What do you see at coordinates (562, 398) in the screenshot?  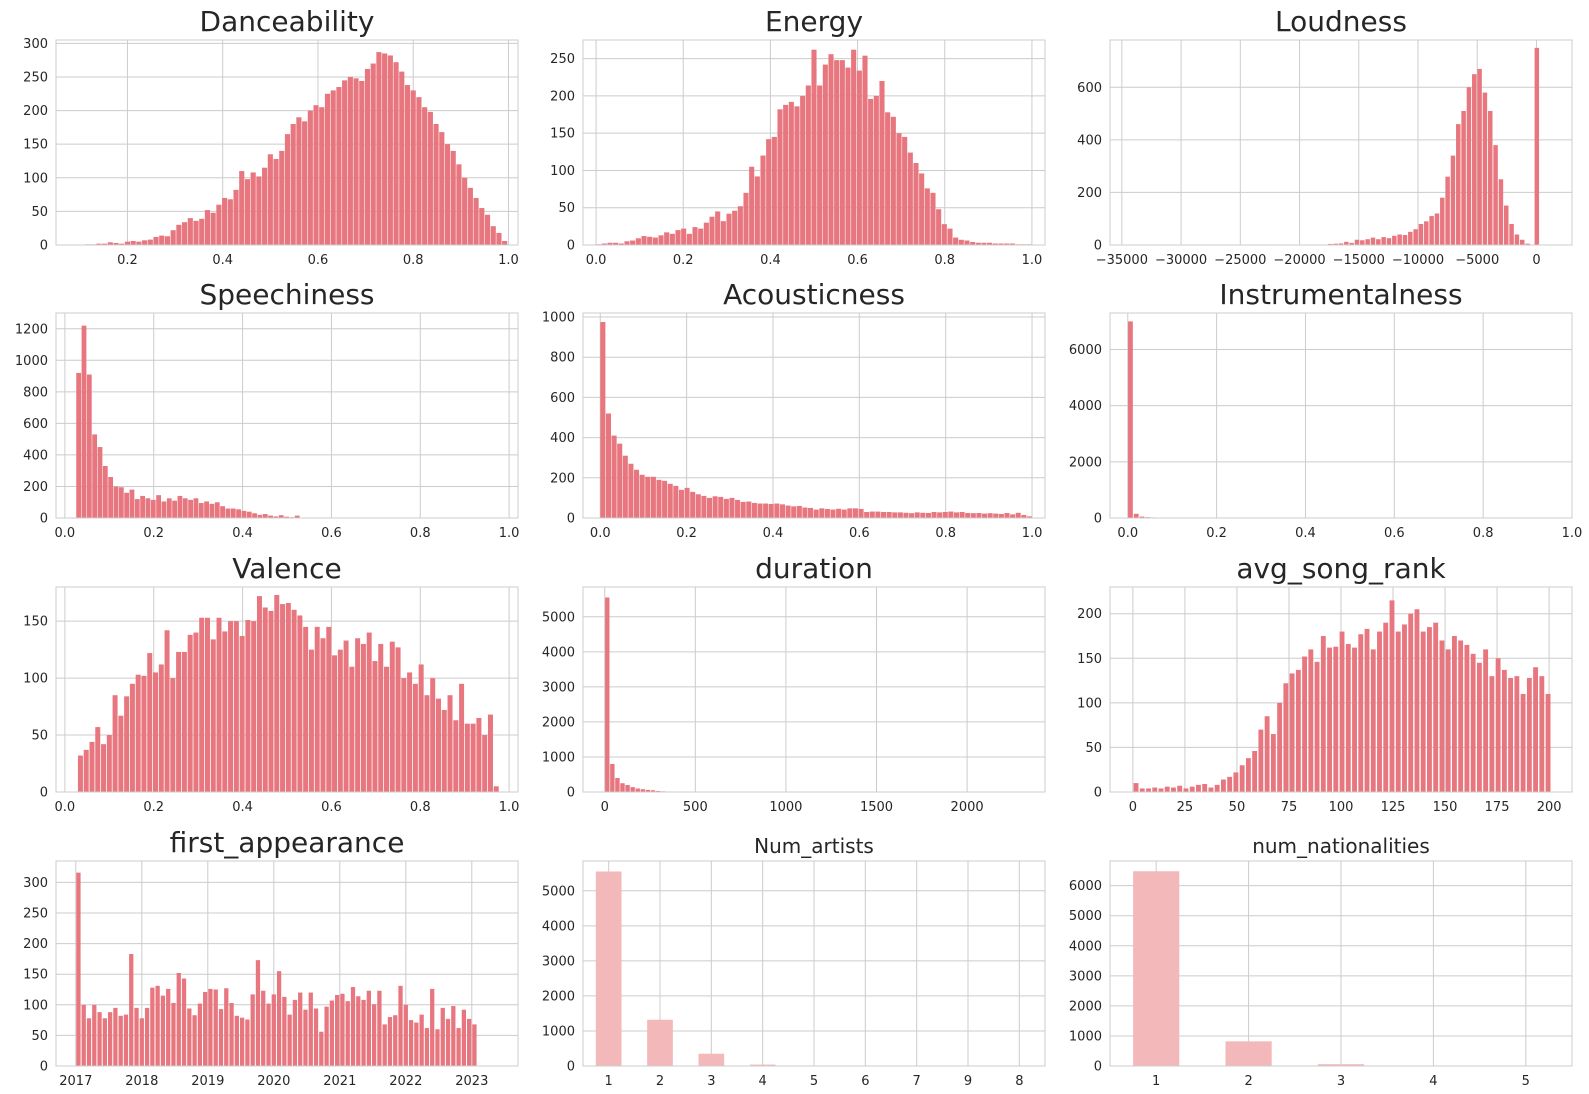 I see `y-tick-label: 600` at bounding box center [562, 398].